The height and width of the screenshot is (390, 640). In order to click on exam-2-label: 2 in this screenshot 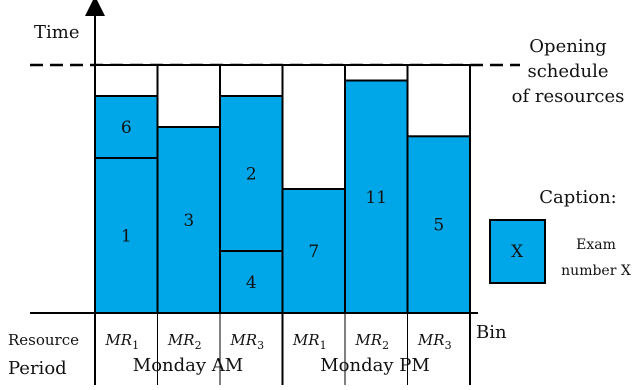, I will do `click(251, 175)`.